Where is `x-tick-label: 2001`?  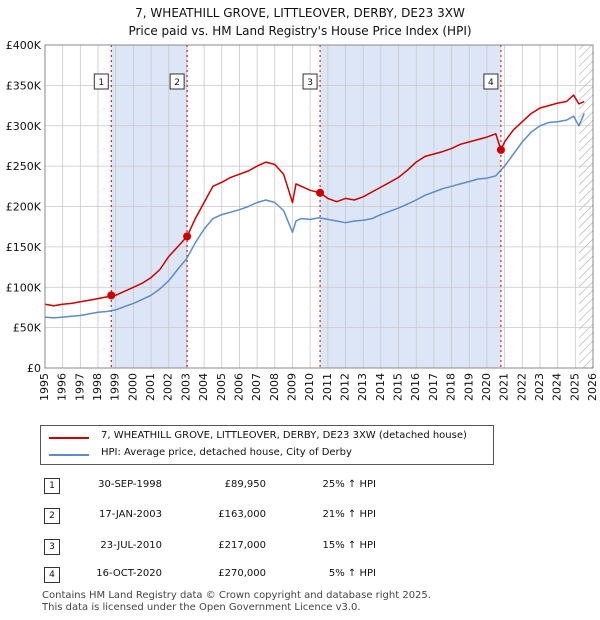 x-tick-label: 2001 is located at coordinates (150, 387).